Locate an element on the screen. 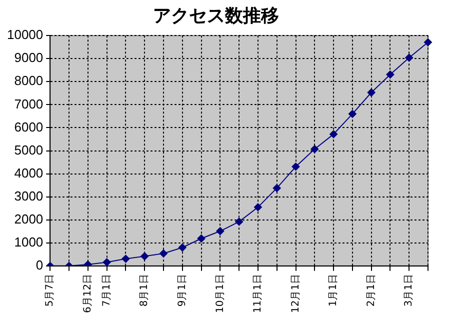  y-tick-label: 6000 is located at coordinates (29, 126).